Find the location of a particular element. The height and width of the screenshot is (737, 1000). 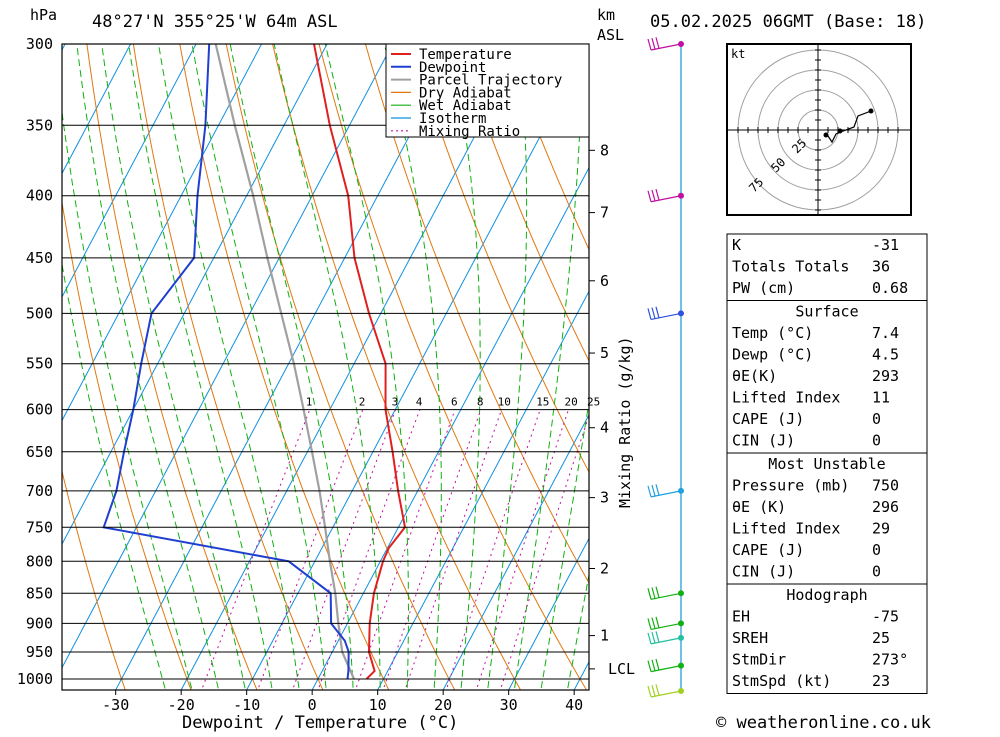

height-tick-label: 1 is located at coordinates (604, 636).